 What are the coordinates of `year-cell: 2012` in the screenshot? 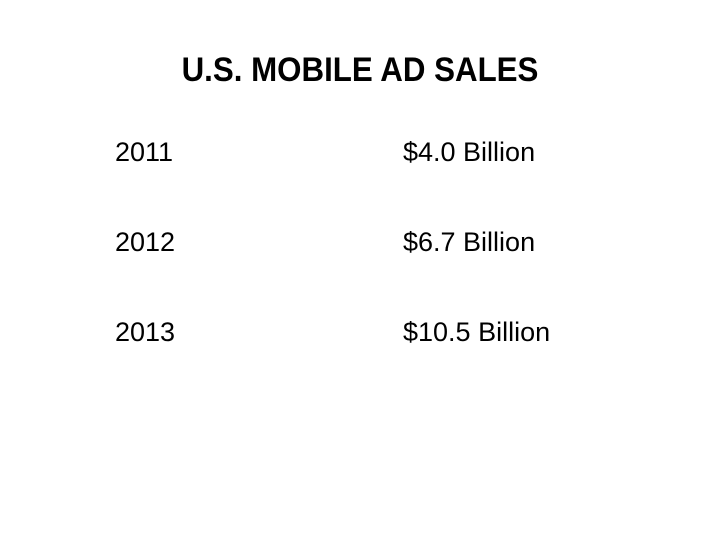 It's located at (145, 242).